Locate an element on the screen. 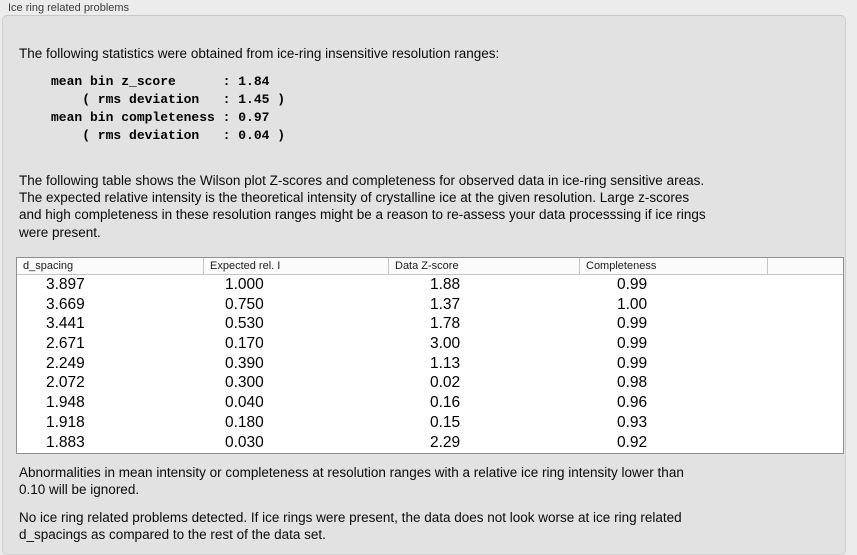  table-row: 1.948 0.040 0.16 0.96 is located at coordinates (430, 403).